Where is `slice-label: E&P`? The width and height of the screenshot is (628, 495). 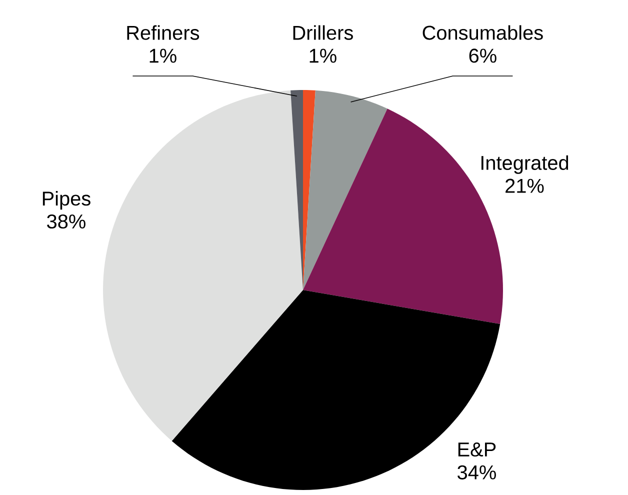 slice-label: E&P is located at coordinates (477, 449).